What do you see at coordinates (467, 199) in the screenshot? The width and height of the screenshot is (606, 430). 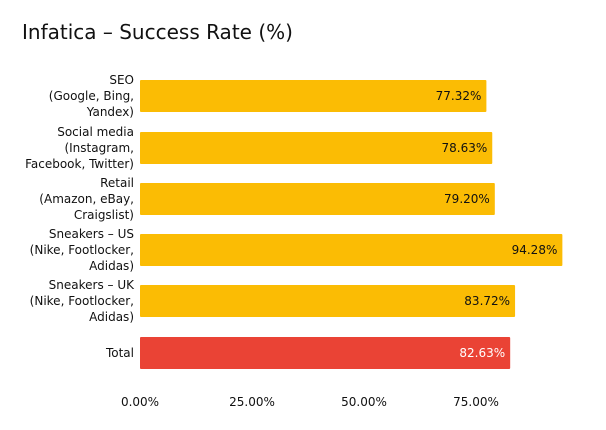 I see `data-label: 79.20%` at bounding box center [467, 199].